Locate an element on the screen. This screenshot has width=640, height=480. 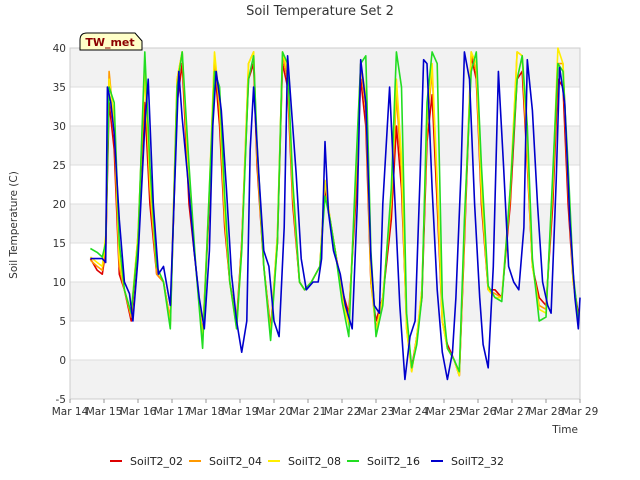
x-tick-label: Mar 20 is located at coordinates (274, 412).